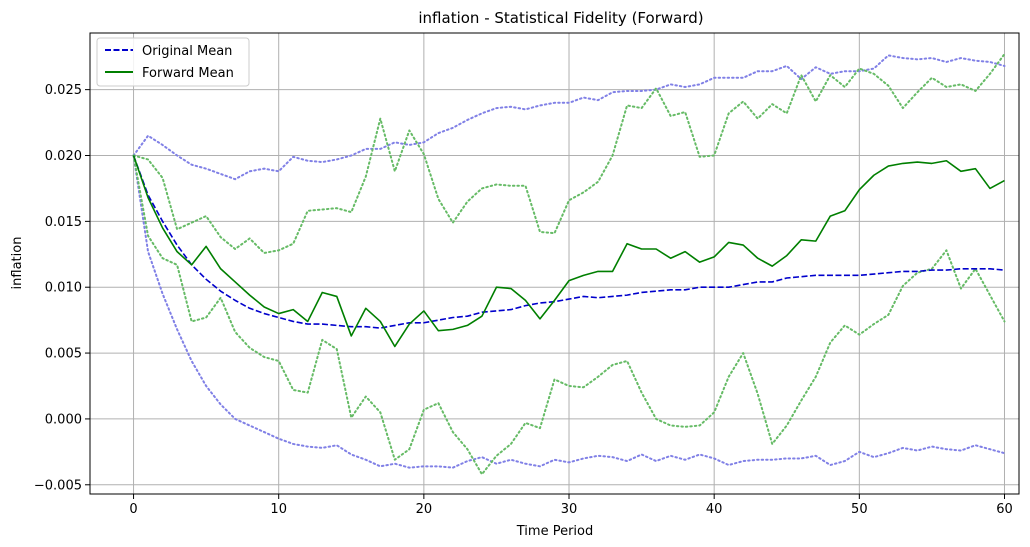 The width and height of the screenshot is (1030, 547). I want to click on legend-entry-original: Original Mean, so click(187, 51).